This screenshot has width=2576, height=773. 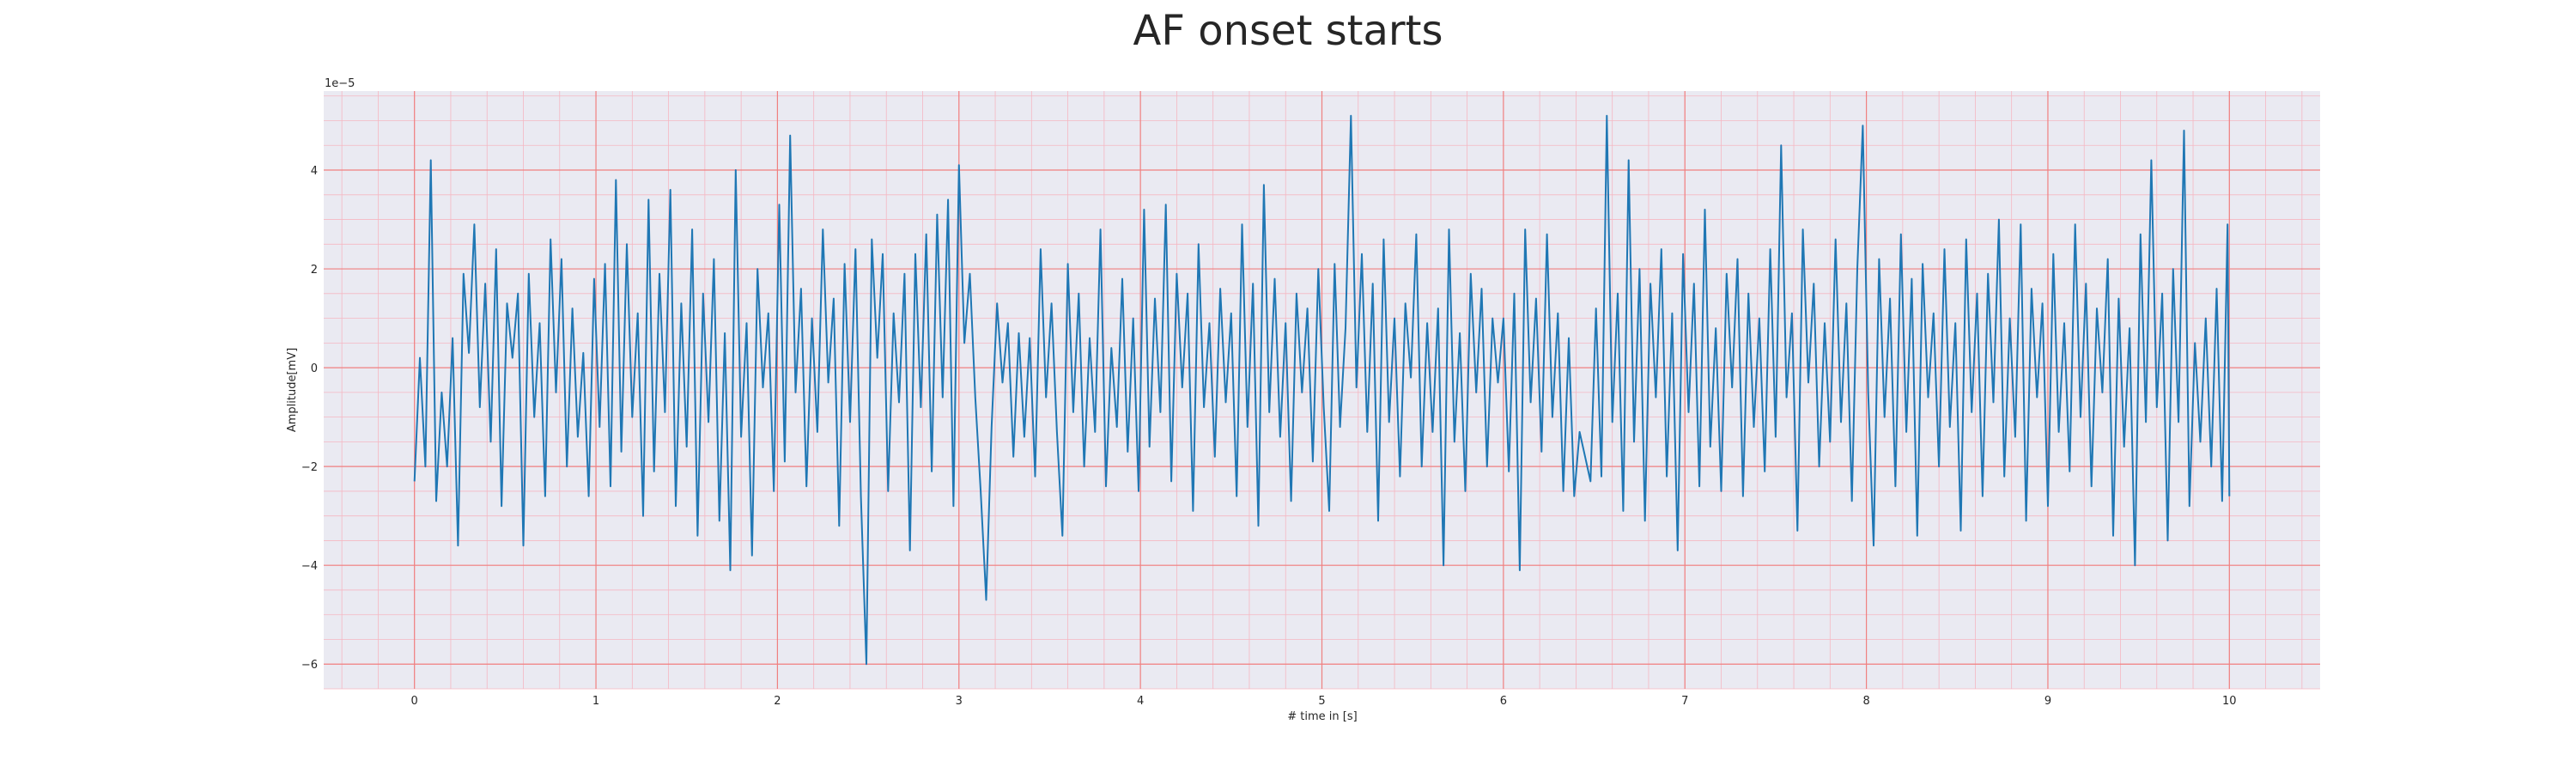 What do you see at coordinates (310, 665) in the screenshot?
I see `y-tick-label: −6` at bounding box center [310, 665].